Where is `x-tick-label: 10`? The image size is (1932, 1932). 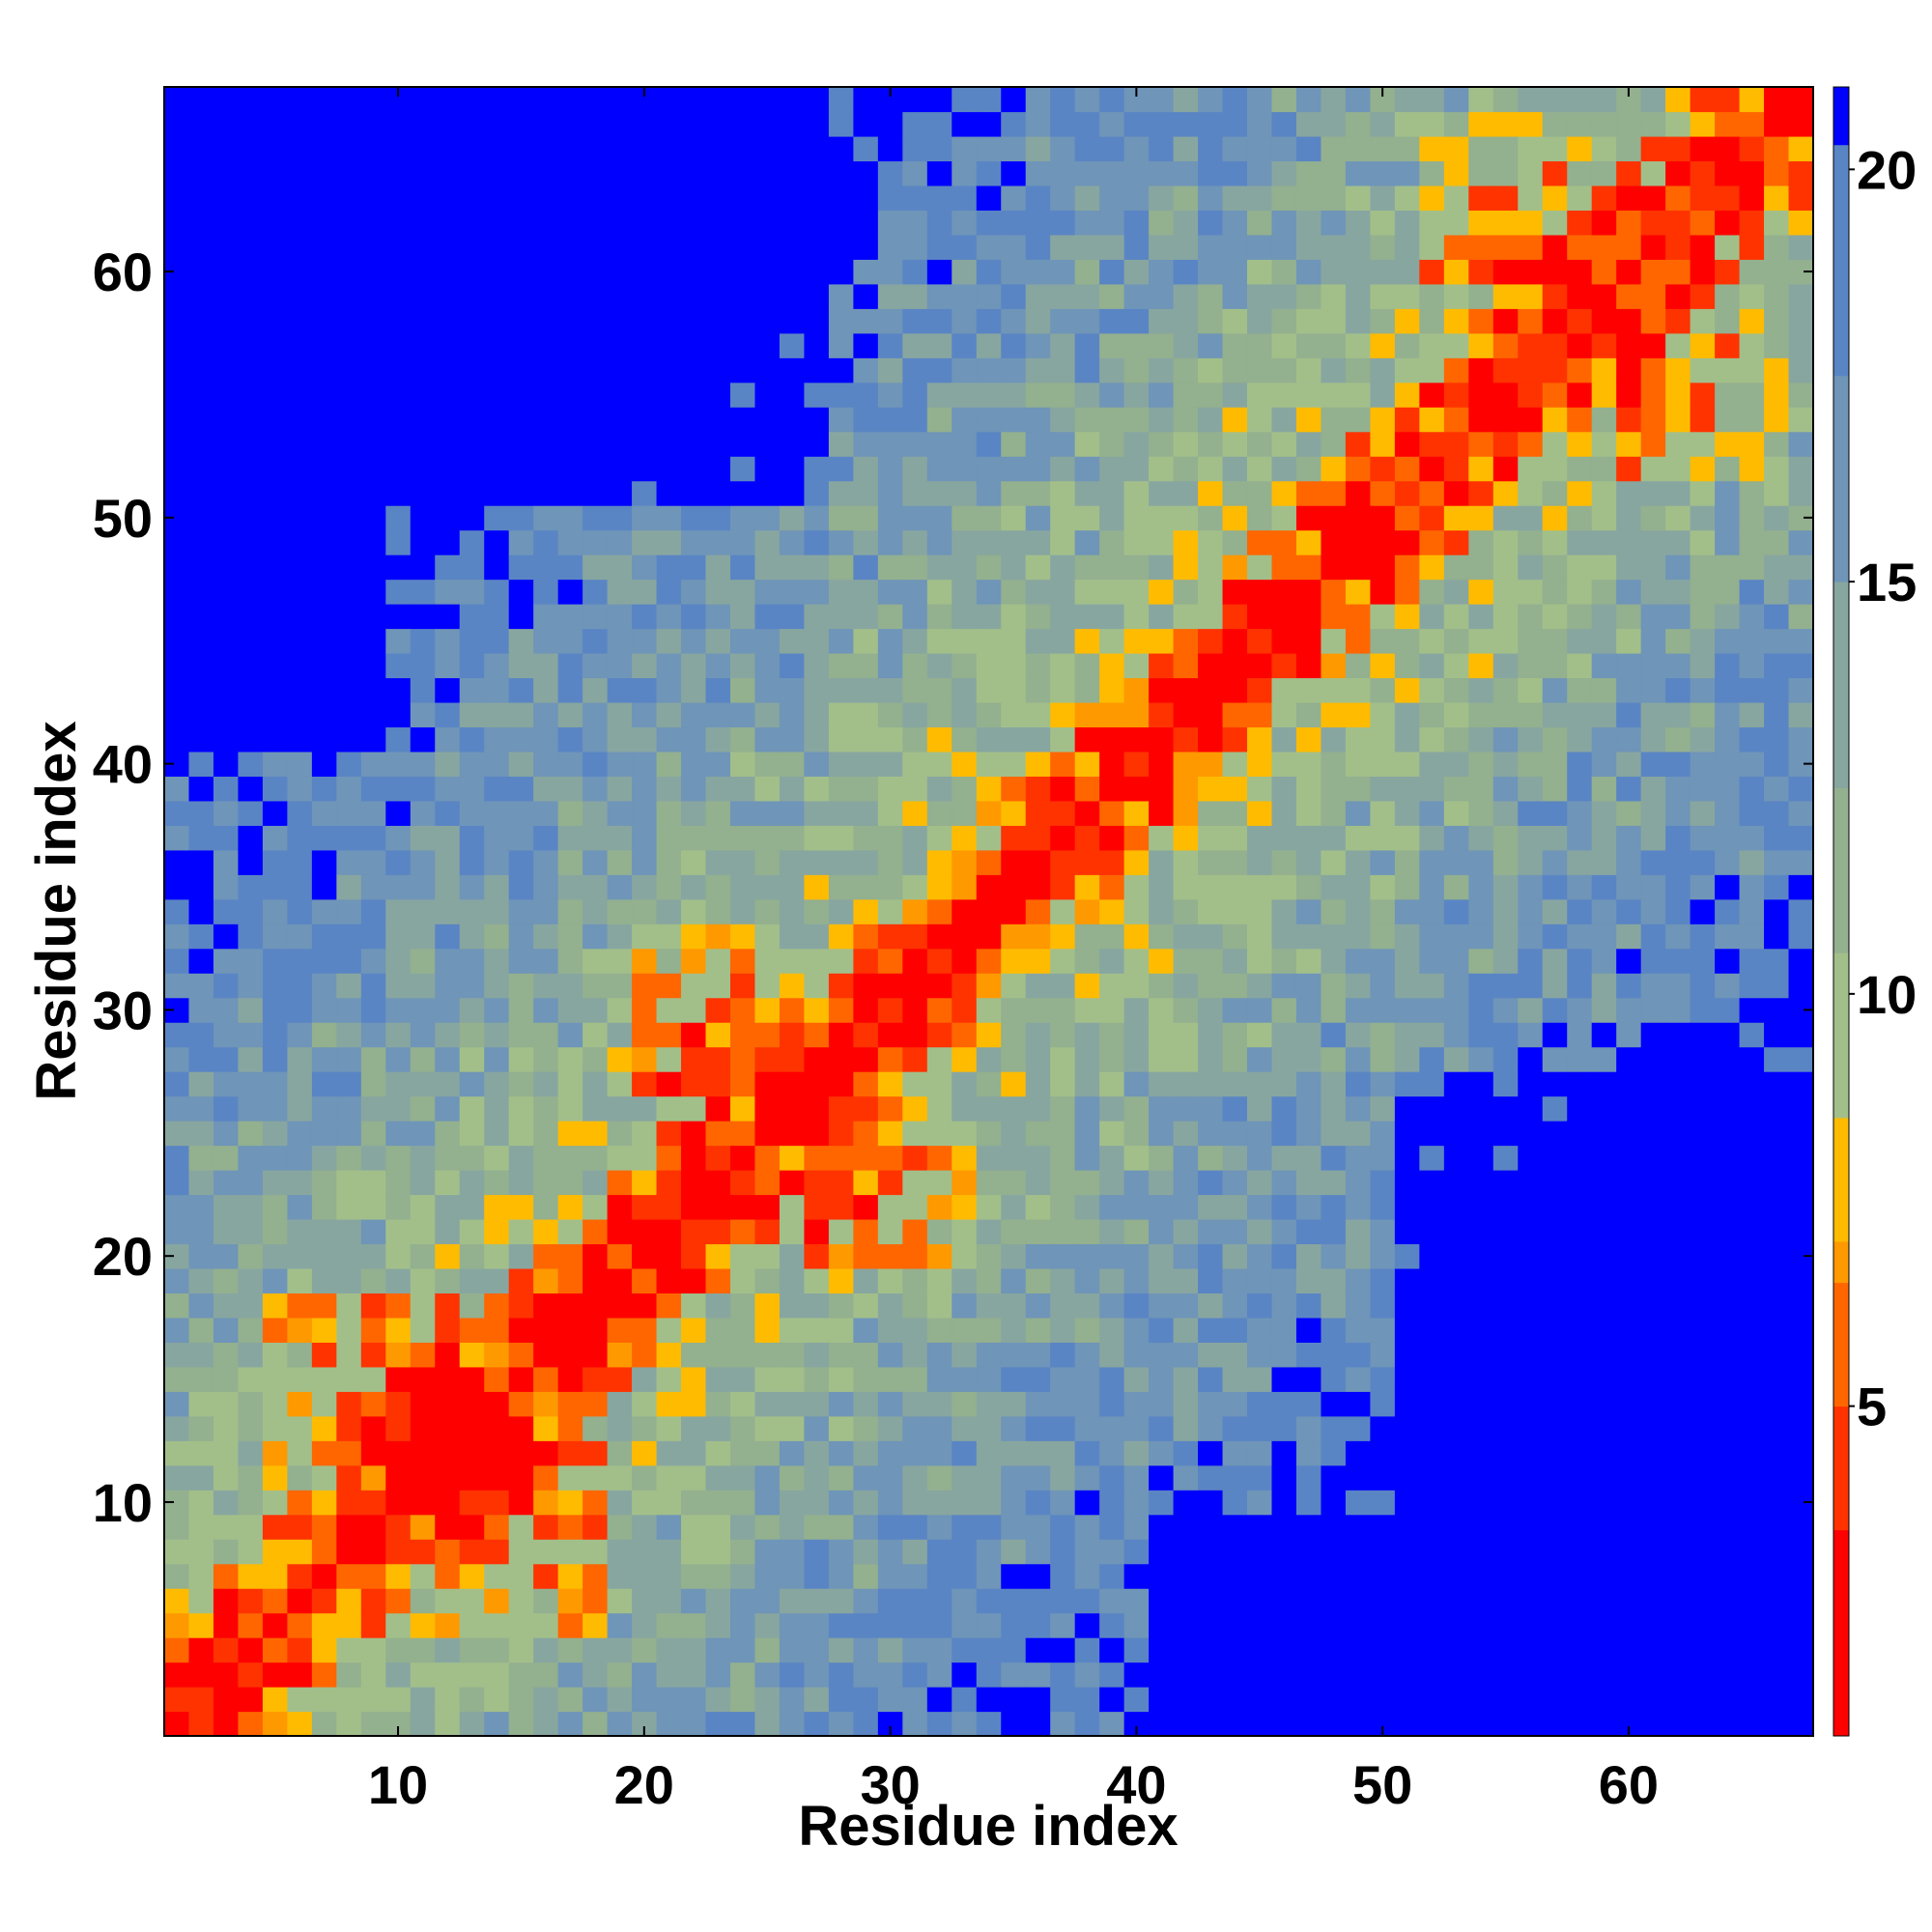
x-tick-label: 10 is located at coordinates (398, 1784).